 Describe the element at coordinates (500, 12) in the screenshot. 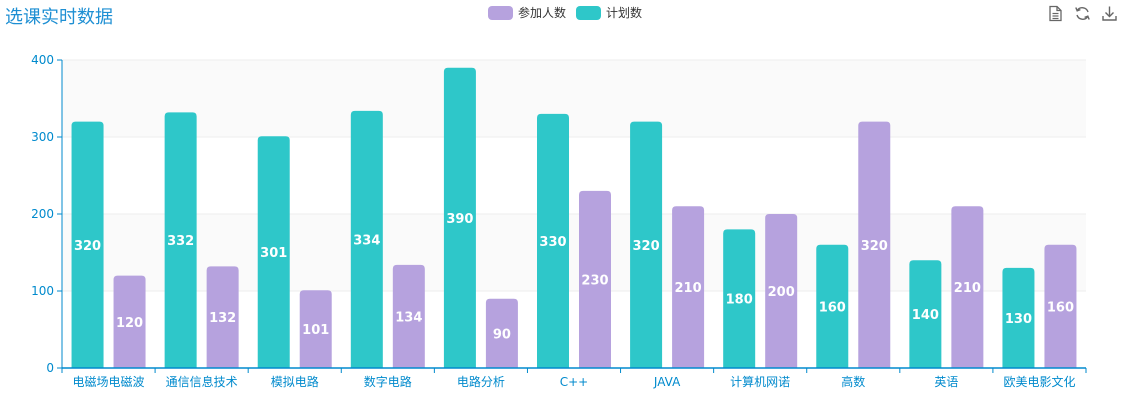

I see `legend-swatch-participants` at that location.